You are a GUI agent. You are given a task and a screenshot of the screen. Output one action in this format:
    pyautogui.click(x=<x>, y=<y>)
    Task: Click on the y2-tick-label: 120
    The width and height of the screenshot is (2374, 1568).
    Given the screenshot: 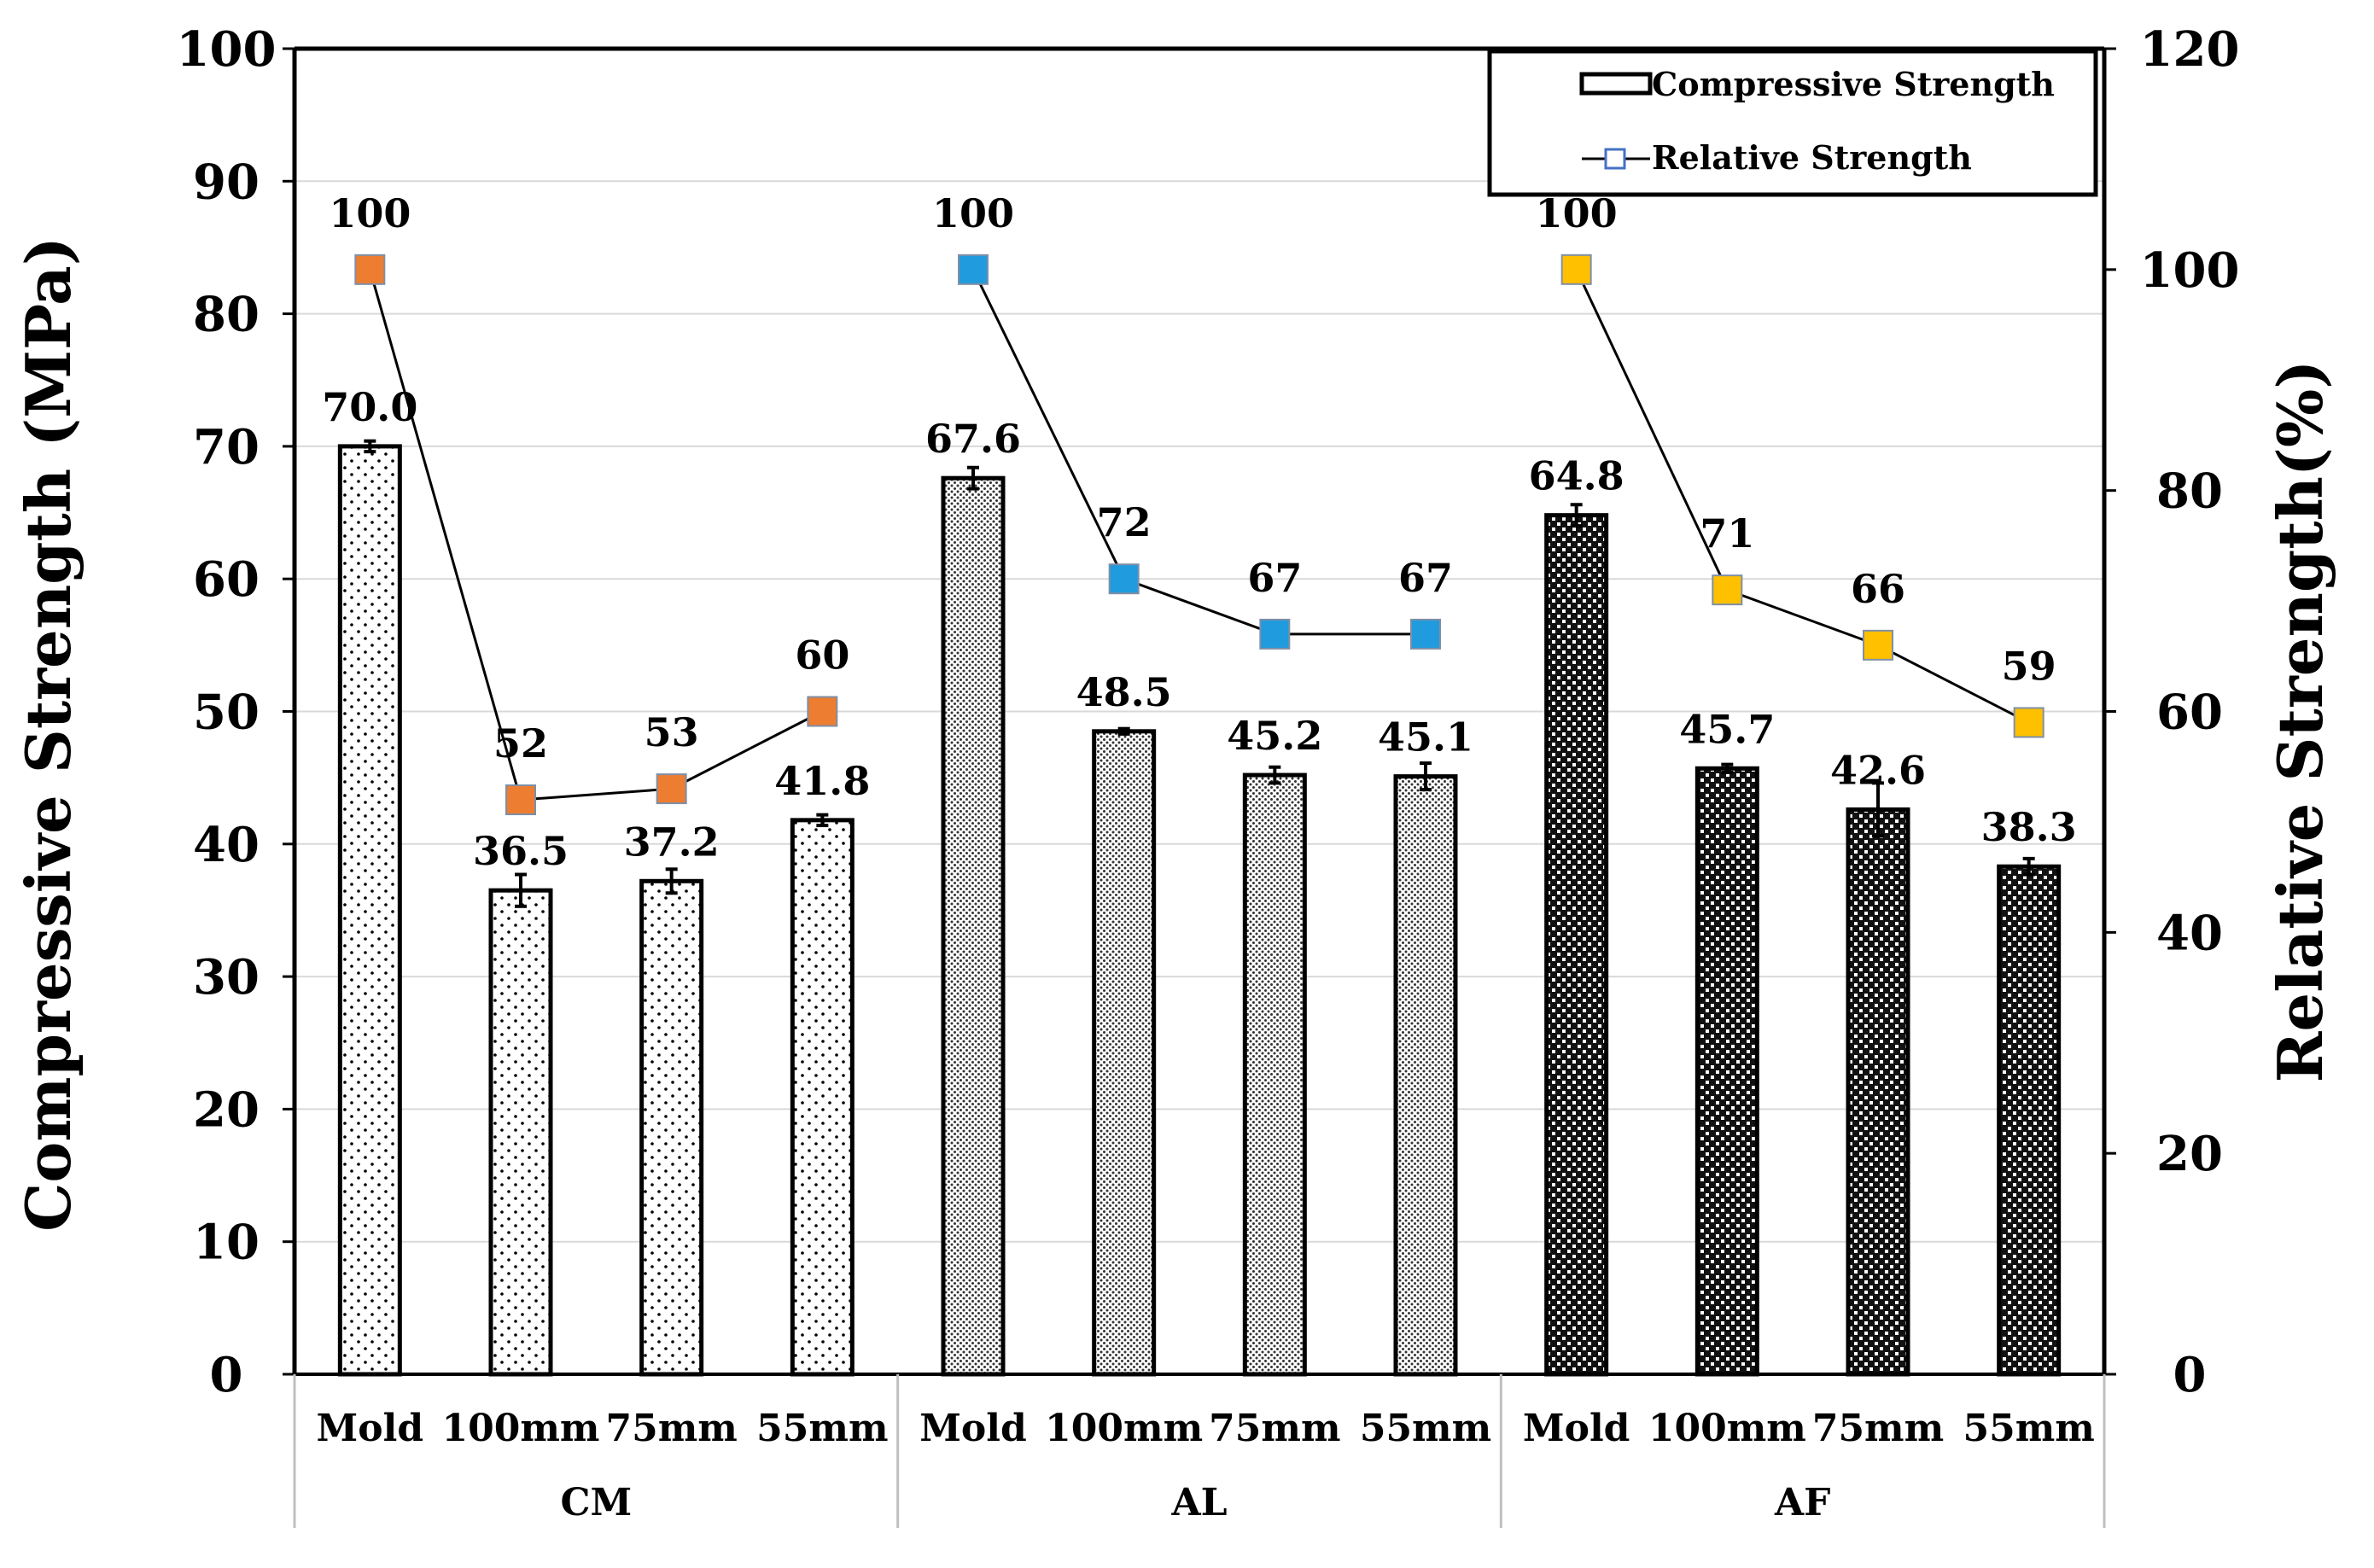 What is the action you would take?
    pyautogui.click(x=2190, y=50)
    